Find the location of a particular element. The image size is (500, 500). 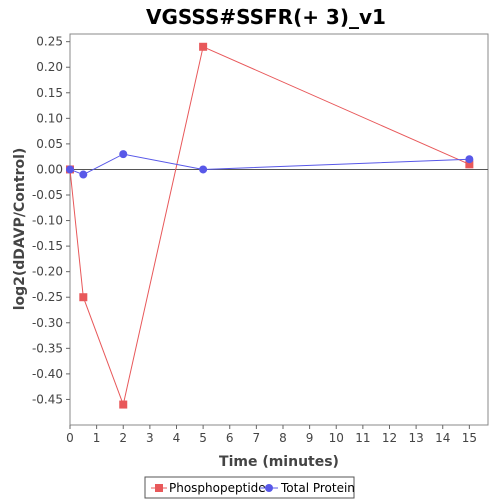

y-tick-label: -0.20 is located at coordinates (47, 272).